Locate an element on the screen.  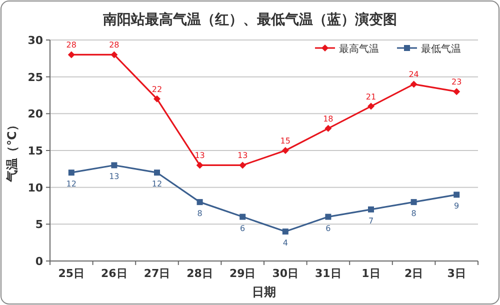
legend-label: 最高气温 is located at coordinates (359, 49).